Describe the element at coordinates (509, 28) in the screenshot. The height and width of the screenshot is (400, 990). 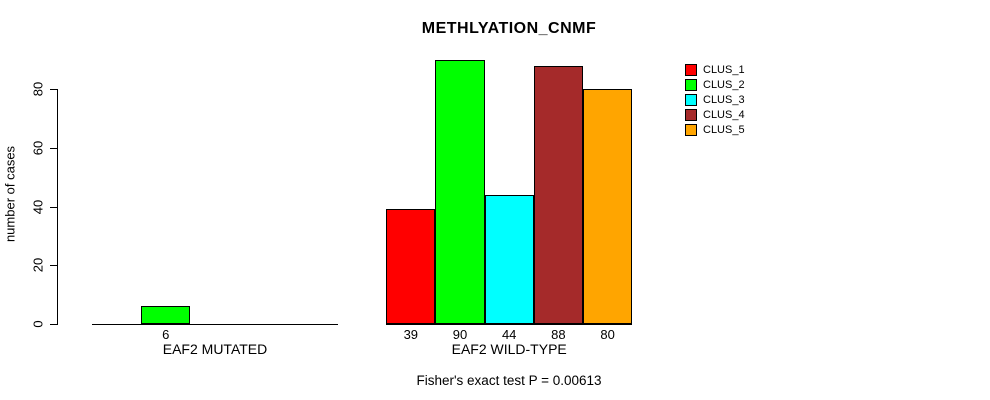
I see `chart-title: METHLYATION_CNMF` at that location.